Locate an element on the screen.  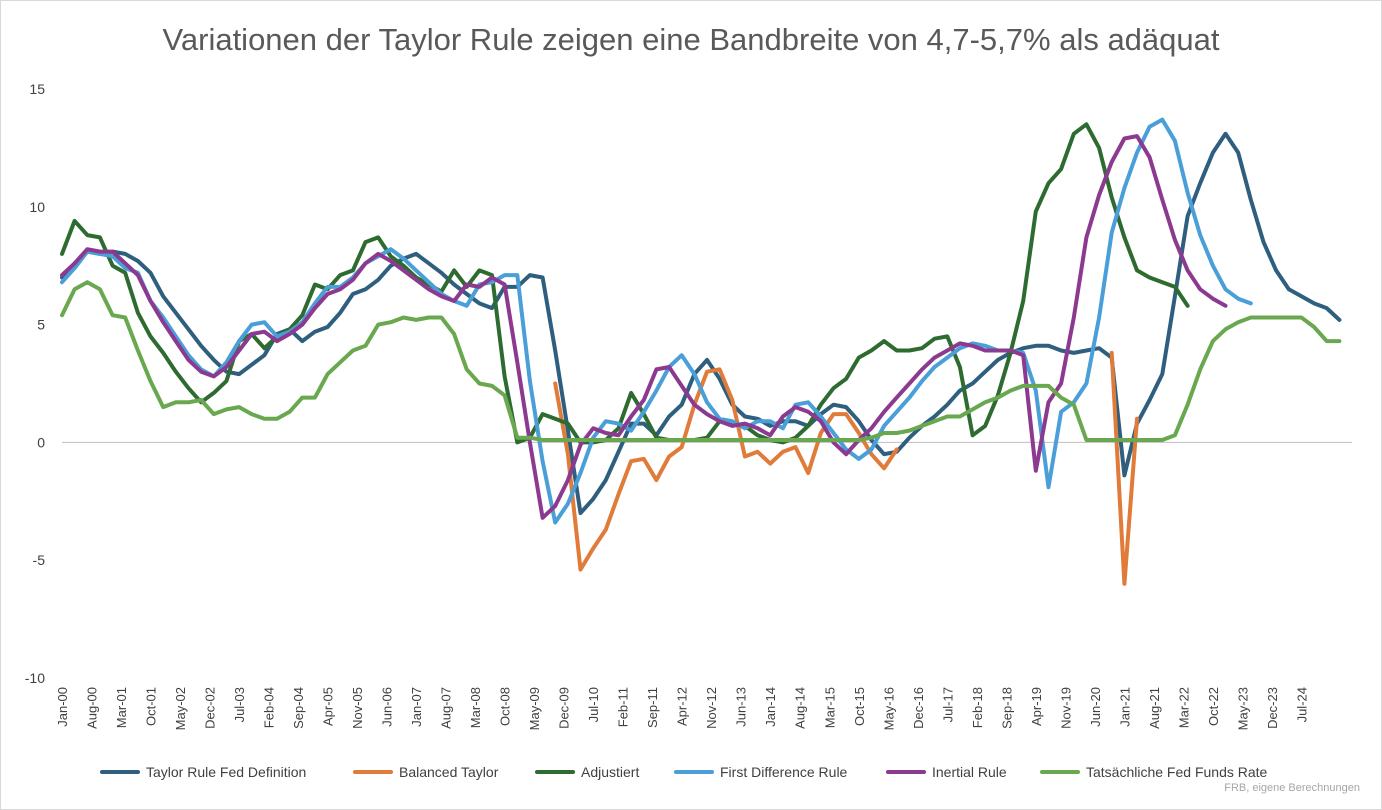
x-tick-label: Dec-23 is located at coordinates (1272, 708).